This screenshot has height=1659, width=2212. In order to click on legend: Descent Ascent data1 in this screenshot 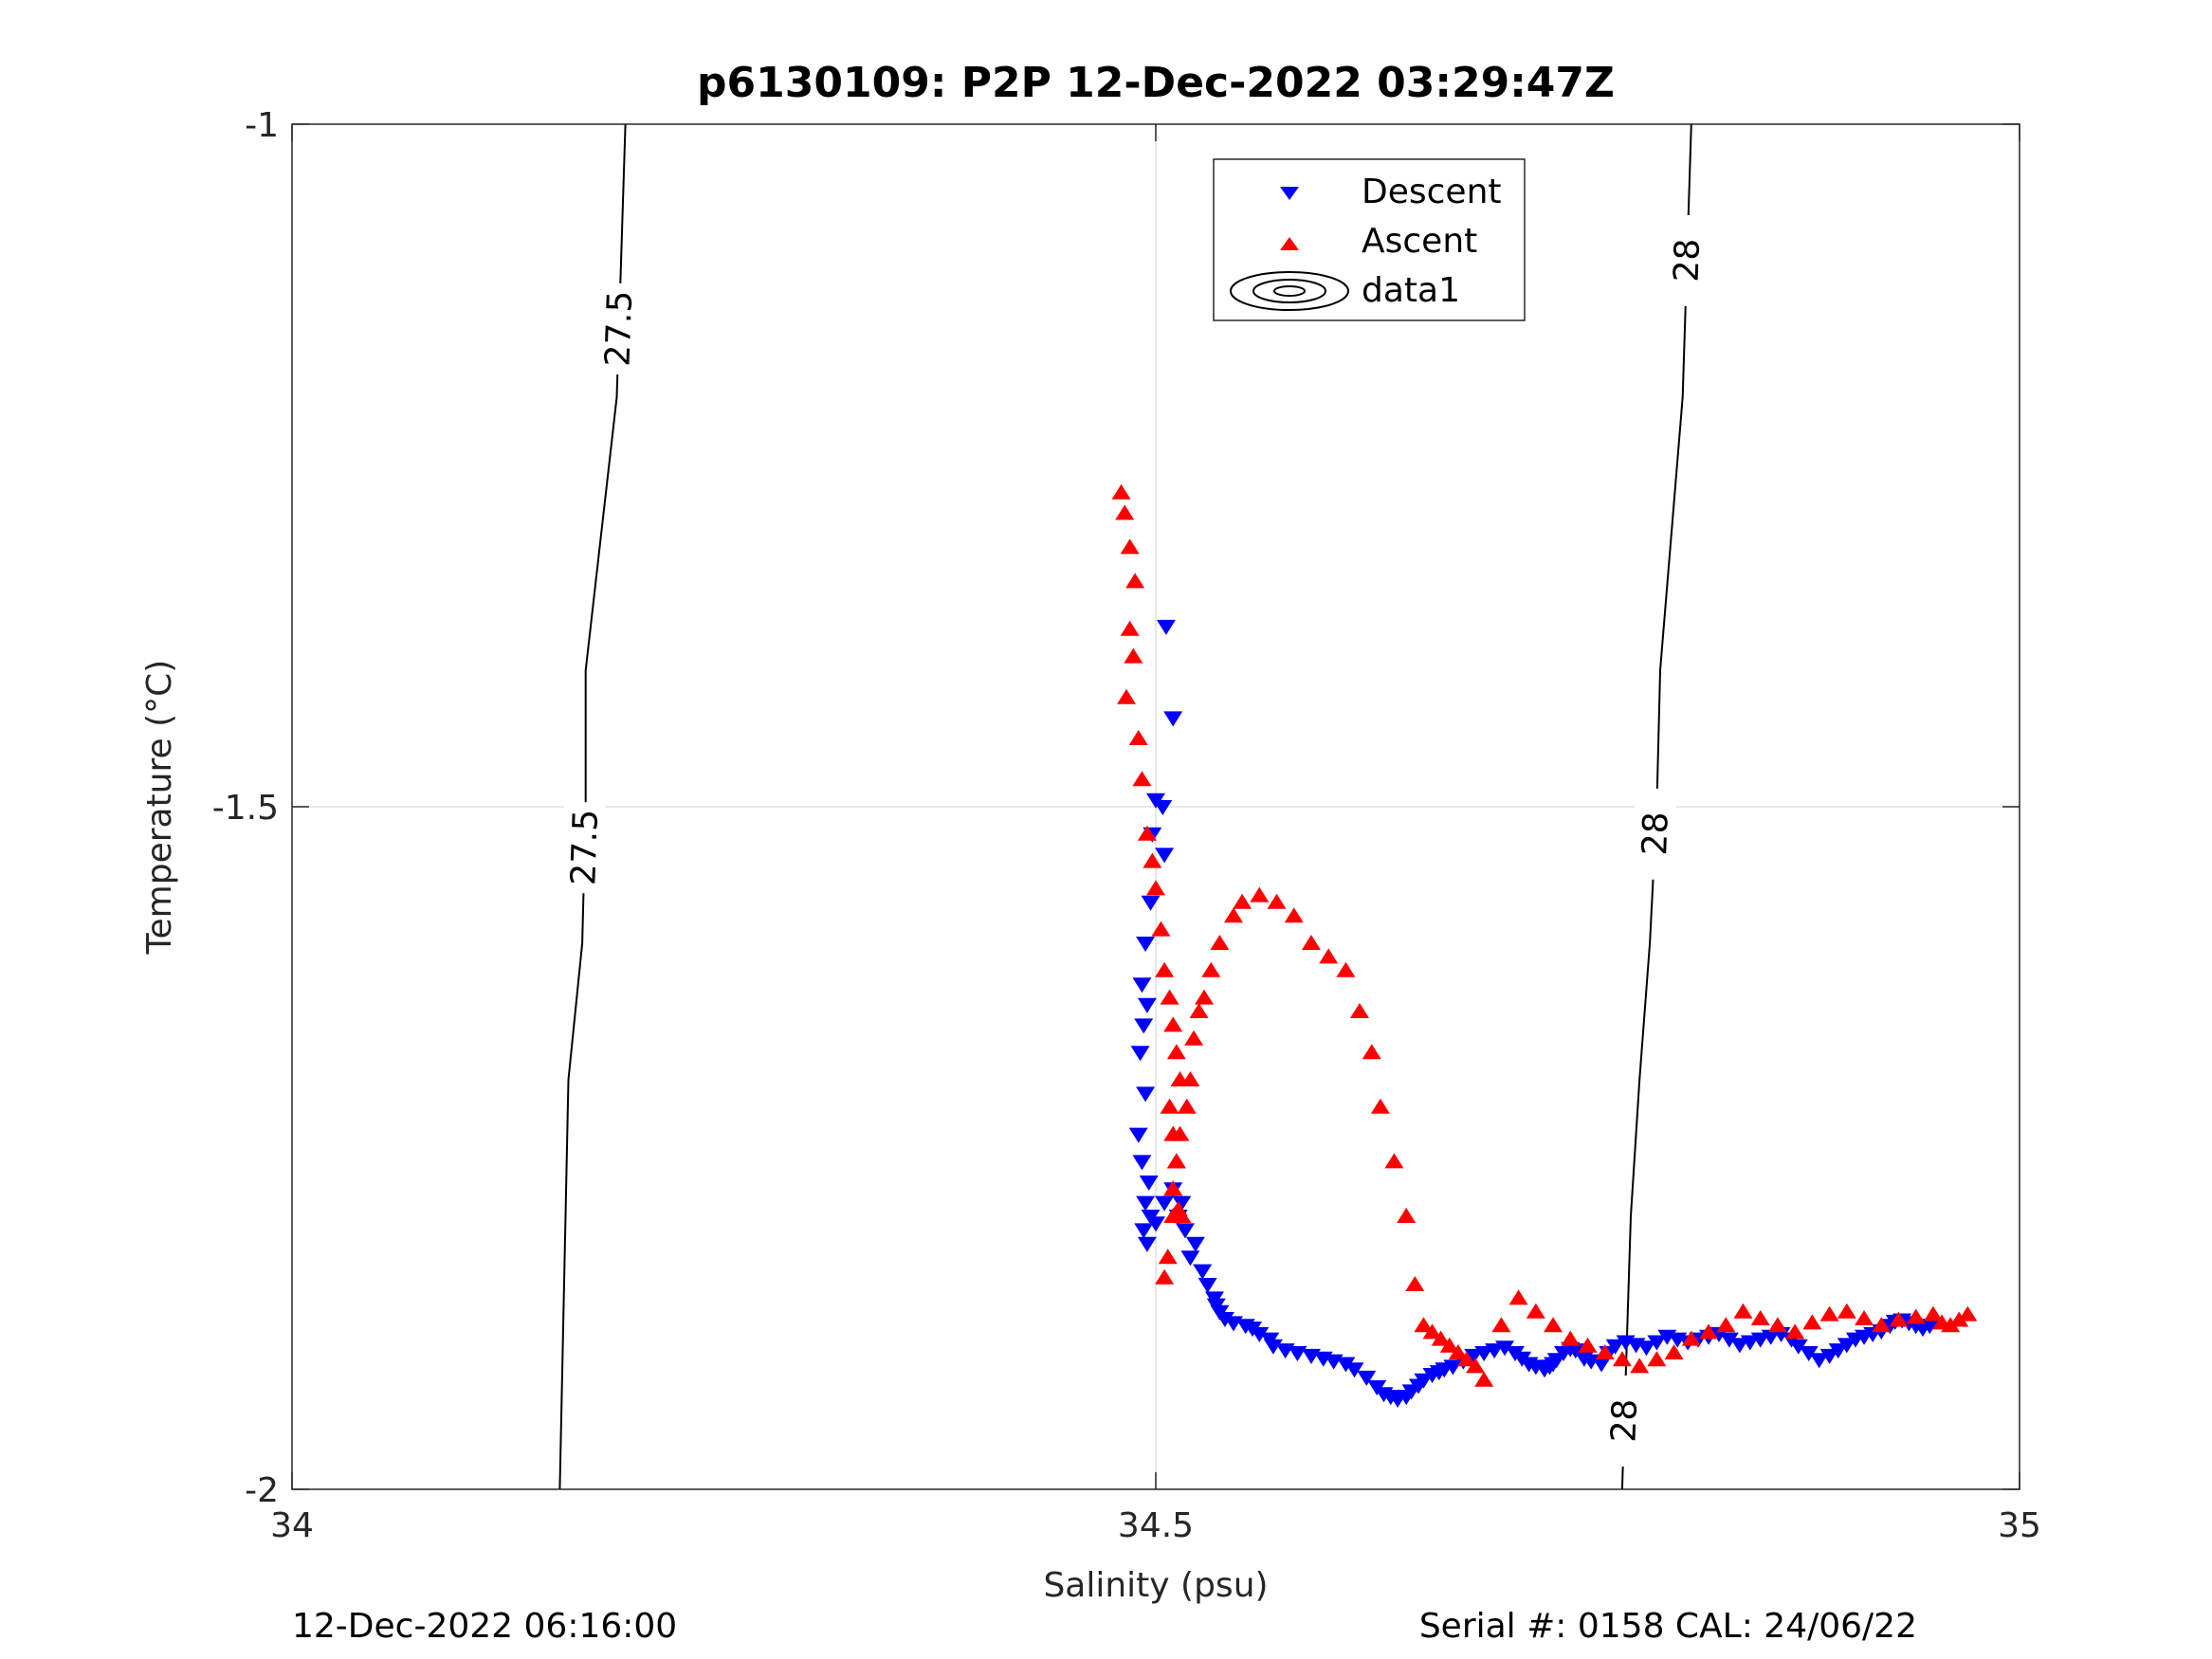, I will do `click(1369, 239)`.